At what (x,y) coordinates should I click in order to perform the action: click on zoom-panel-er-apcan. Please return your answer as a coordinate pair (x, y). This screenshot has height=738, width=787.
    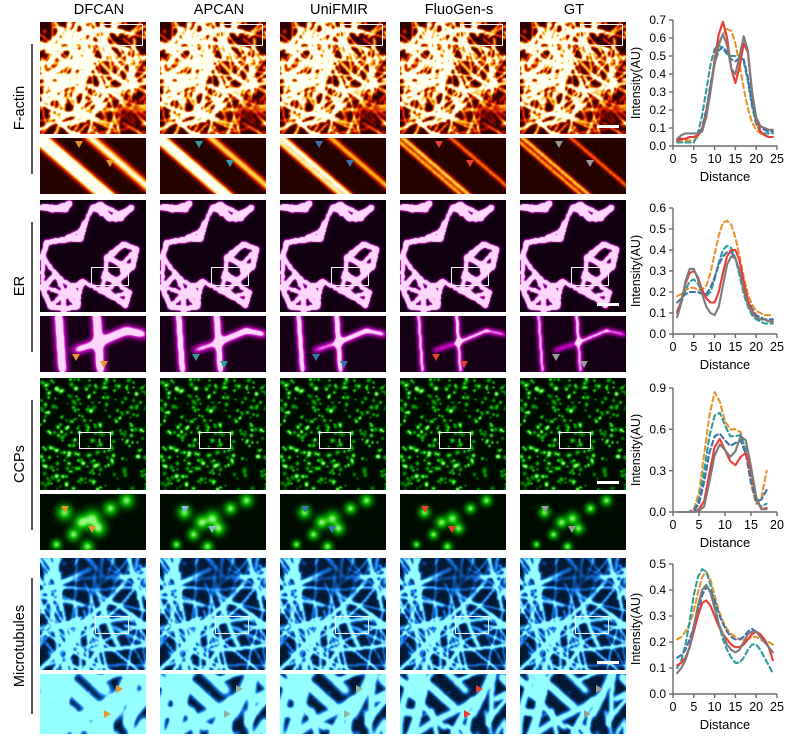
    Looking at the image, I should click on (213, 344).